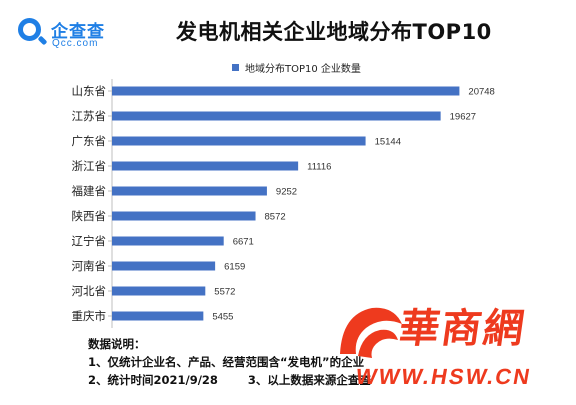  I want to click on category-label: 福建省, so click(89, 191).